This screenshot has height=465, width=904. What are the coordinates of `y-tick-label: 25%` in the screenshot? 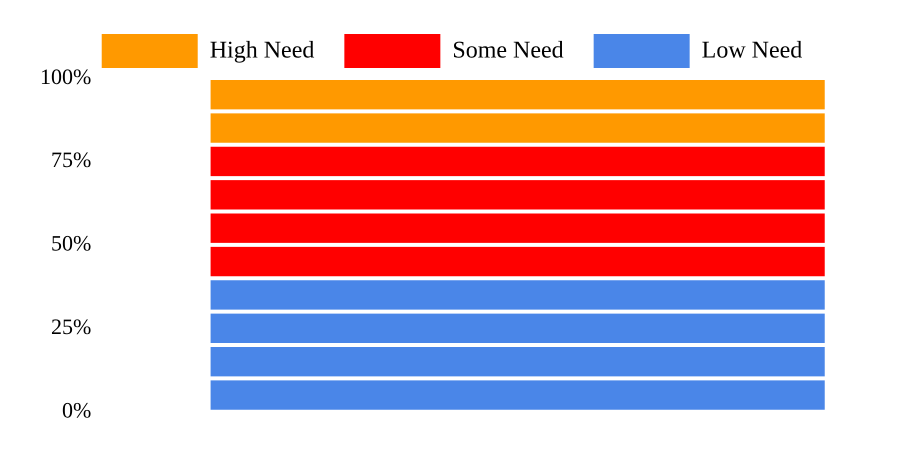 It's located at (71, 327).